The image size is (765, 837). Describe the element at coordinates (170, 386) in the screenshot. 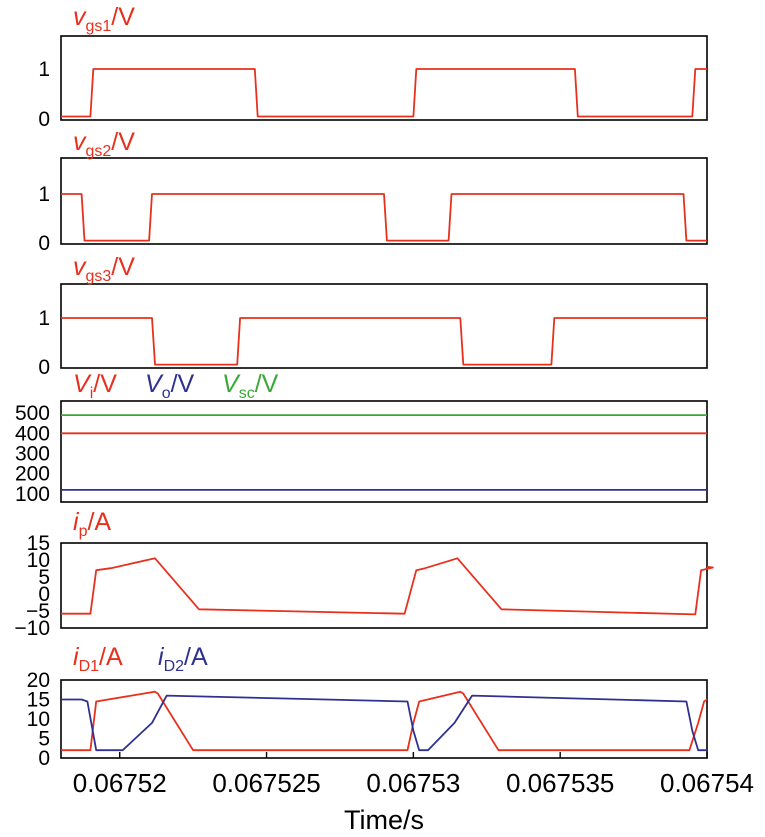

I see `panel-title: Vo/V` at that location.